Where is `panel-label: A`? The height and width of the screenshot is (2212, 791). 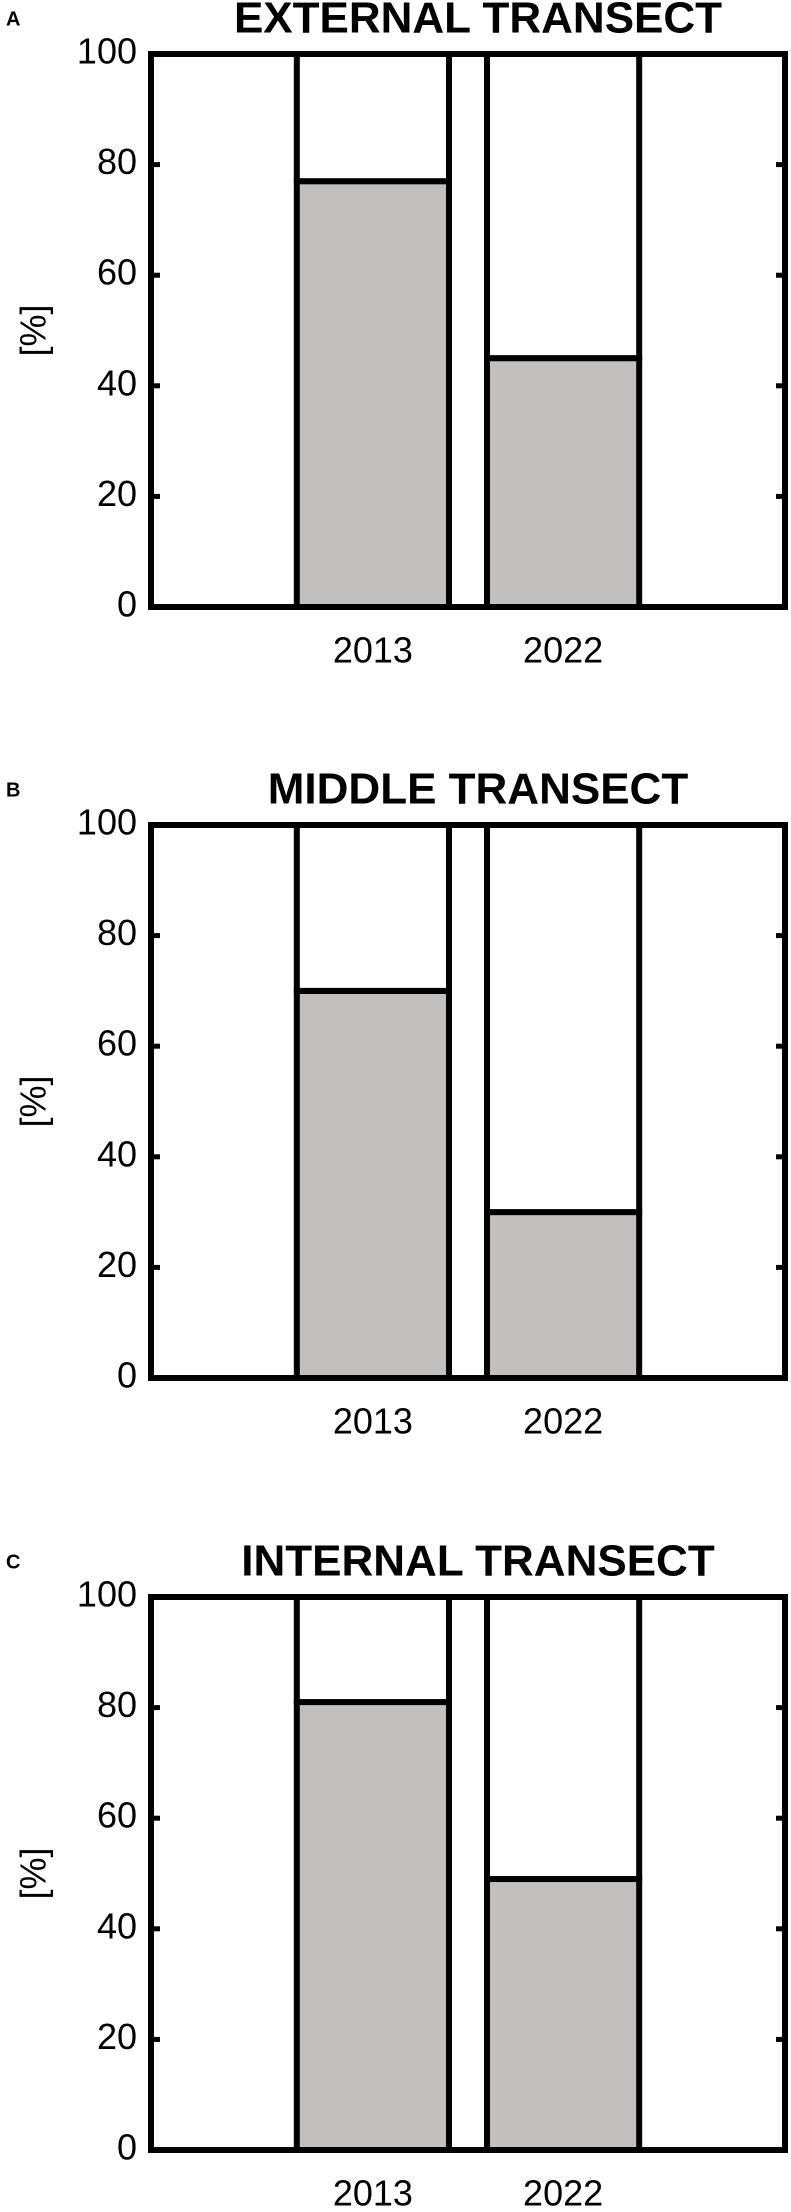 panel-label: A is located at coordinates (13, 19).